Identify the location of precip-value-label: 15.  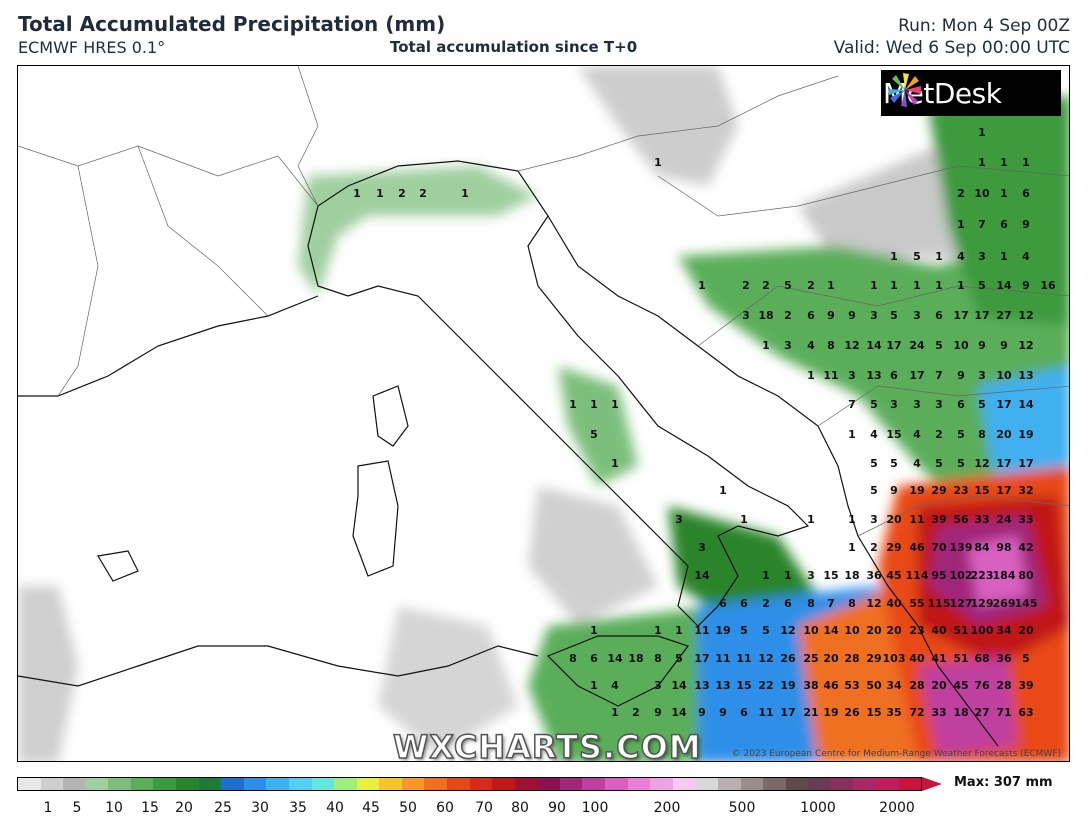
(893, 434).